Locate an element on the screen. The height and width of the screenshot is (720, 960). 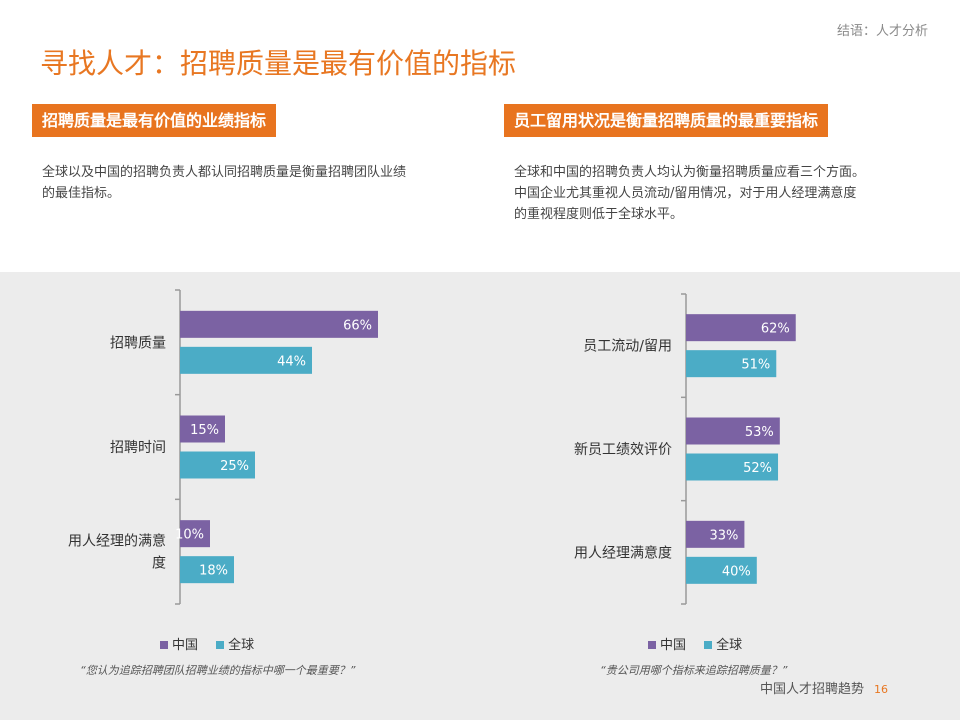
breadcrumb: 结语：人才分析 is located at coordinates (882, 31).